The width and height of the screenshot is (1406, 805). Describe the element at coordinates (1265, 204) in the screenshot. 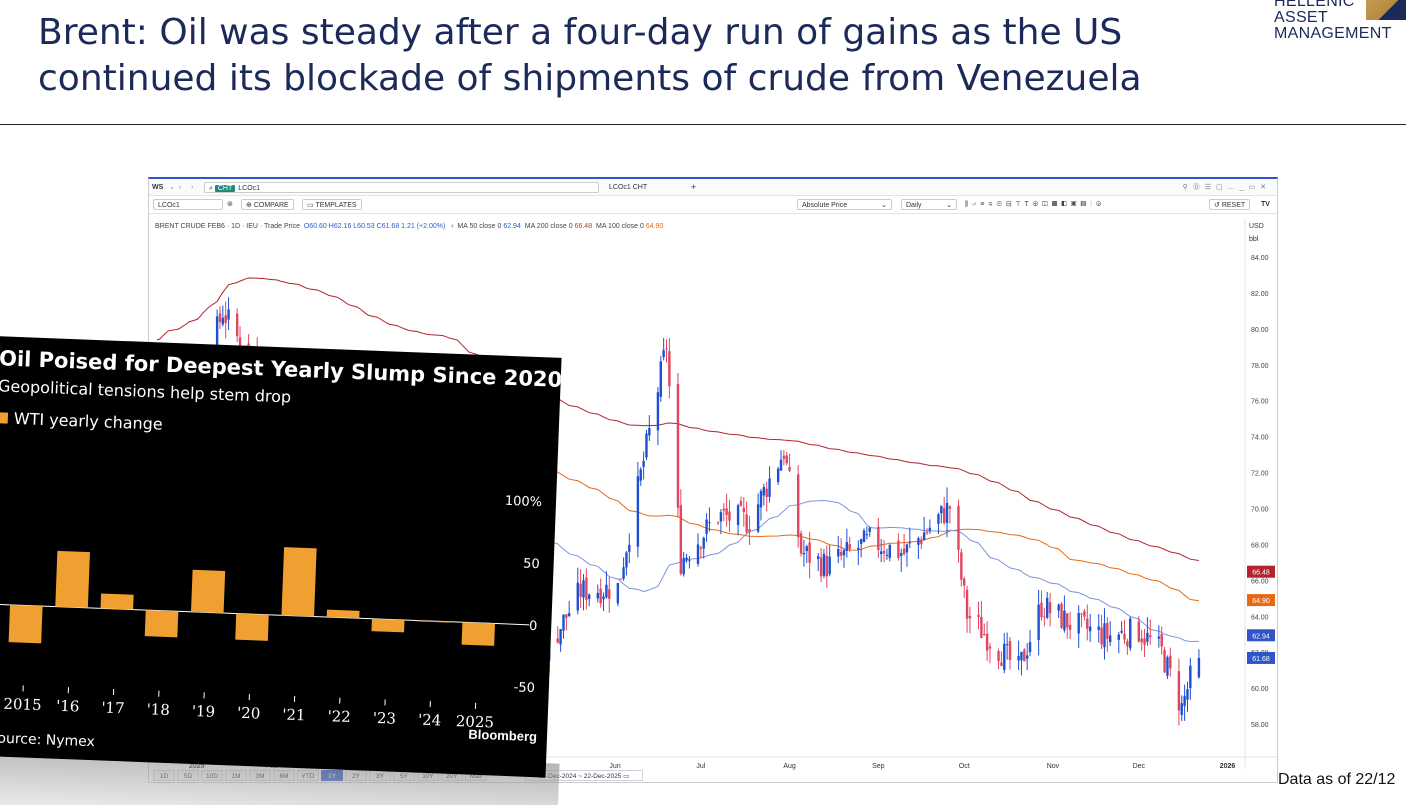

I see `tradingview-logo-icon: TV` at that location.